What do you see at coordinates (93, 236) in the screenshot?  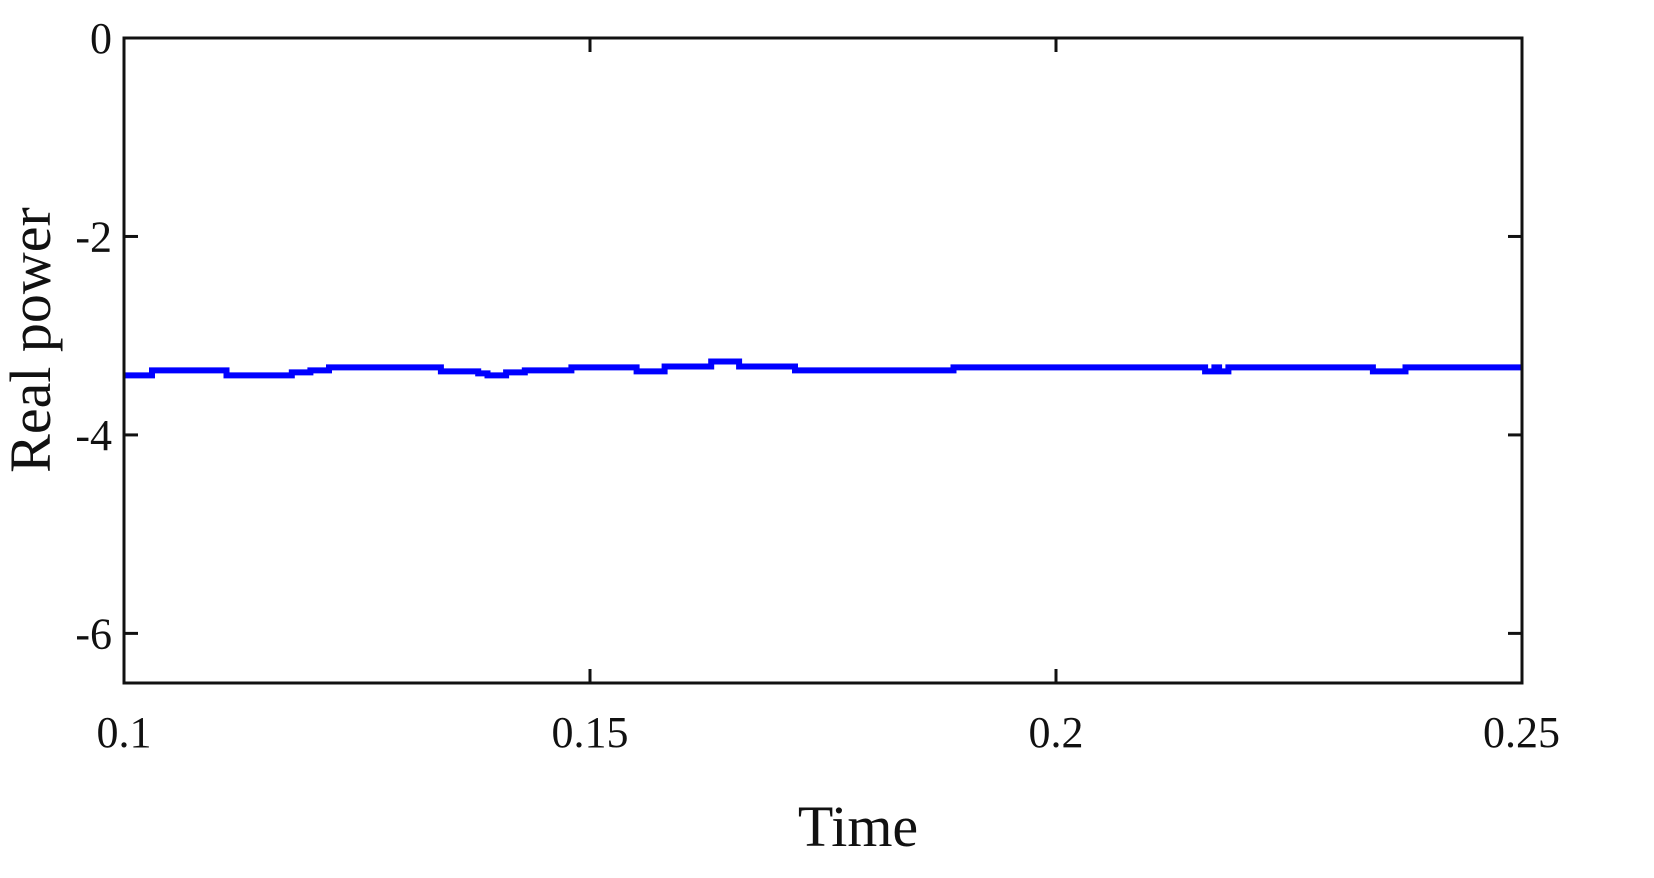 I see `y-tick-label: -2` at bounding box center [93, 236].